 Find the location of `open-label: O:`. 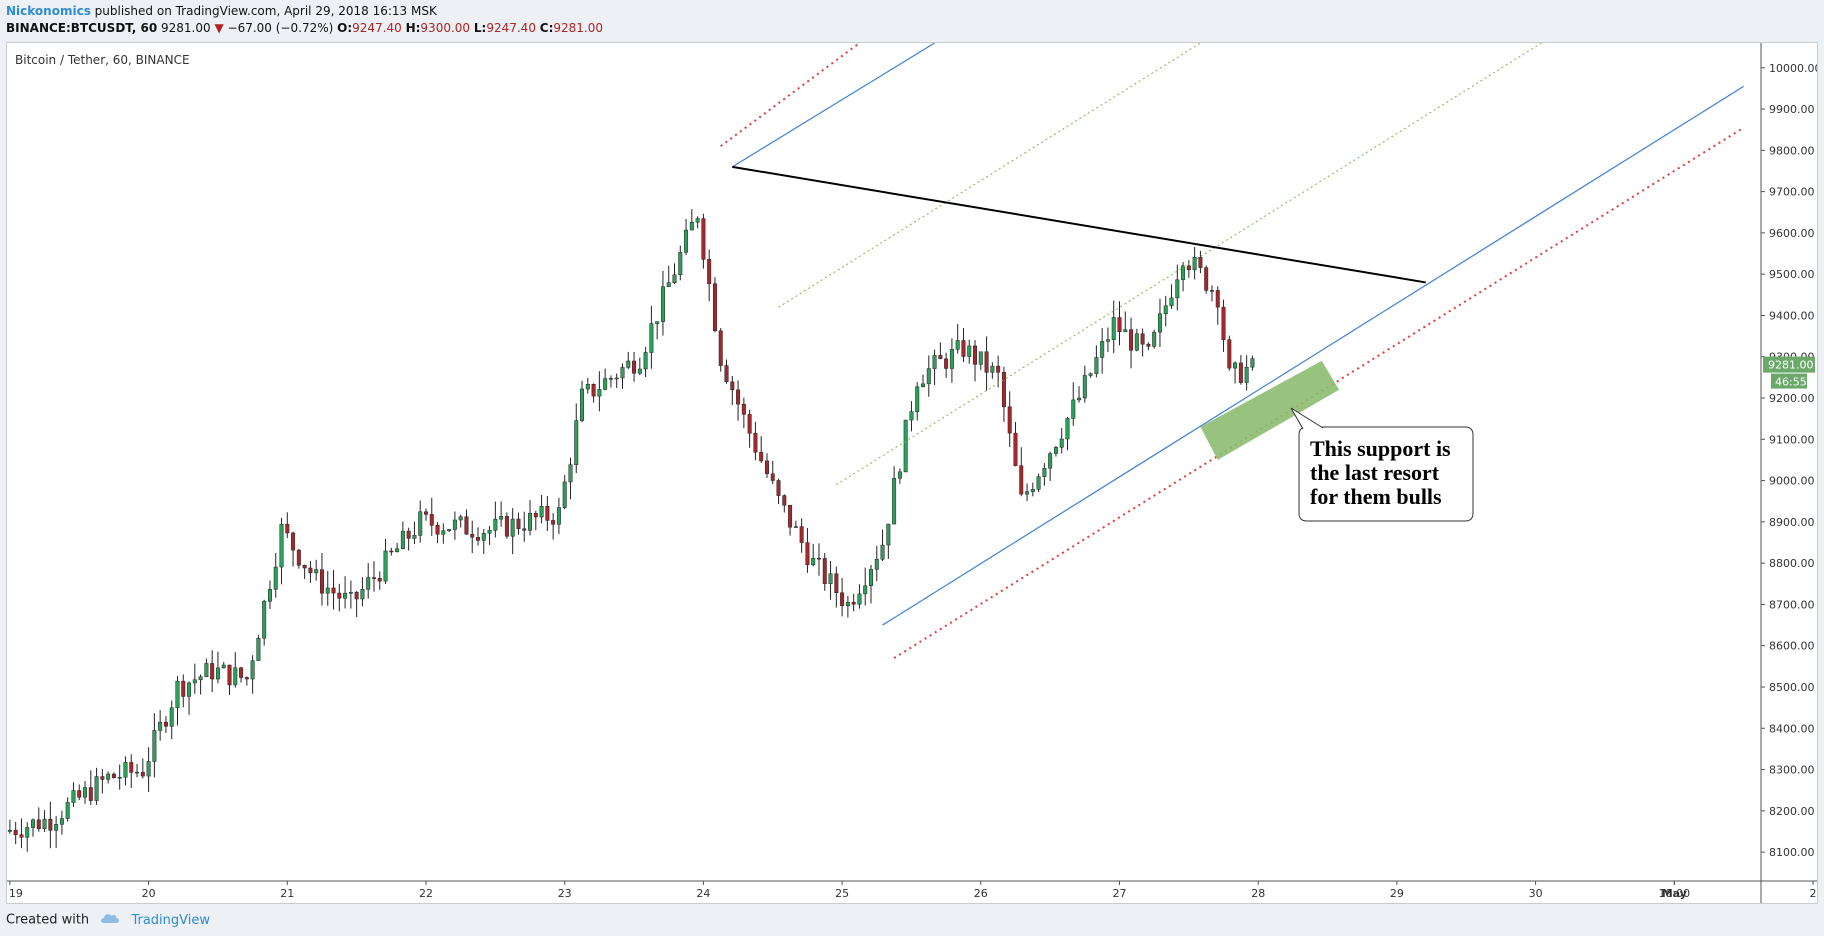

open-label: O: is located at coordinates (345, 28).